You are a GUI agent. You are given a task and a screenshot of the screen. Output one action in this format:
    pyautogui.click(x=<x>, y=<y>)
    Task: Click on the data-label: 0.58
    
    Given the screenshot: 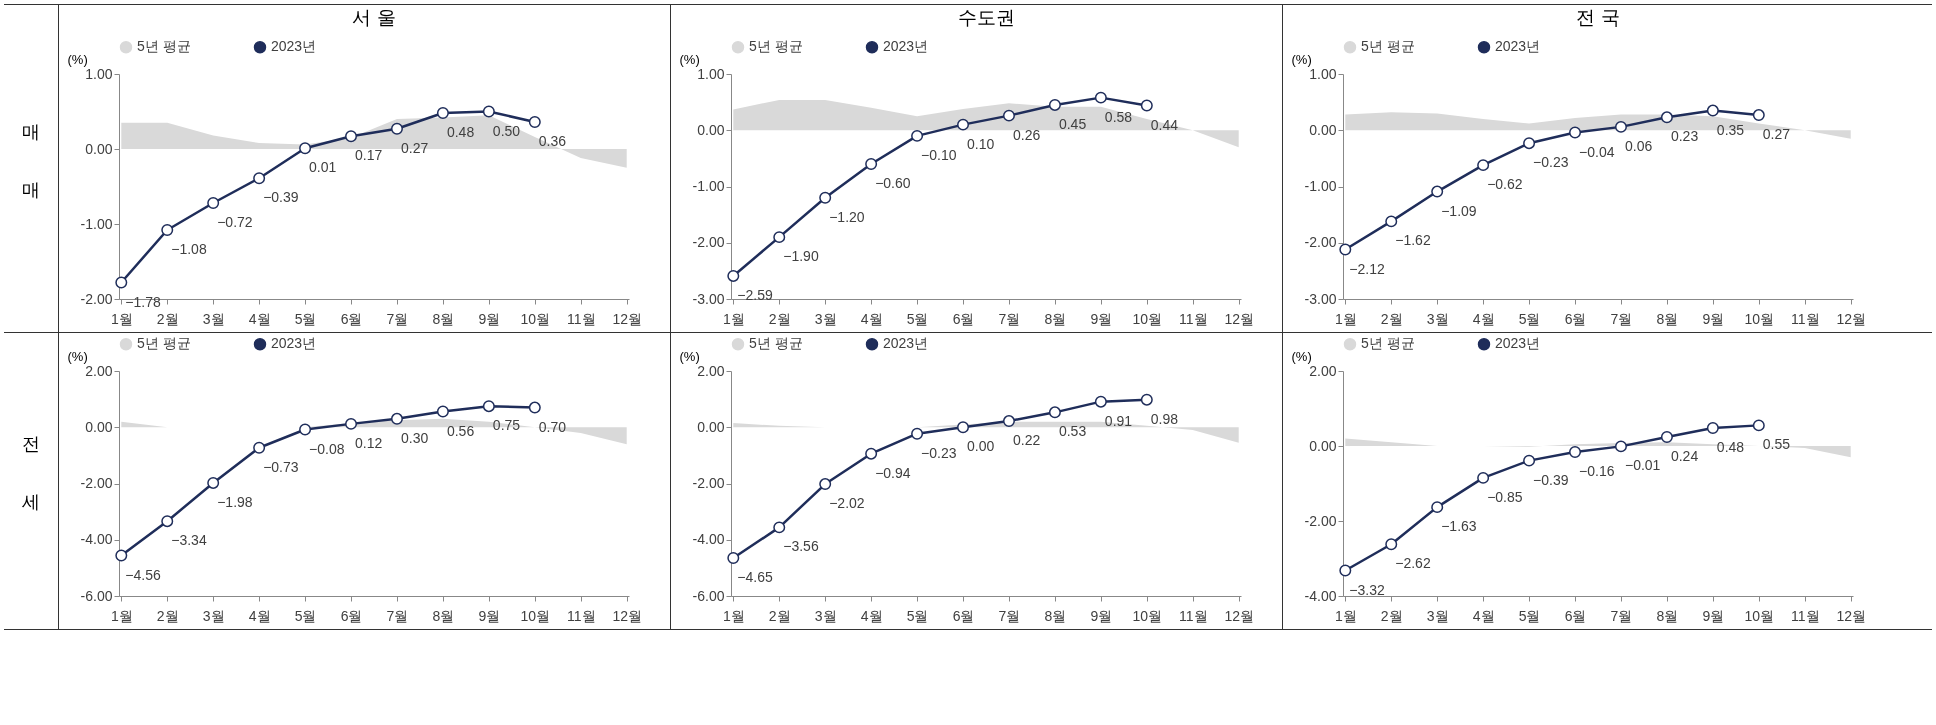 What is the action you would take?
    pyautogui.click(x=1118, y=116)
    